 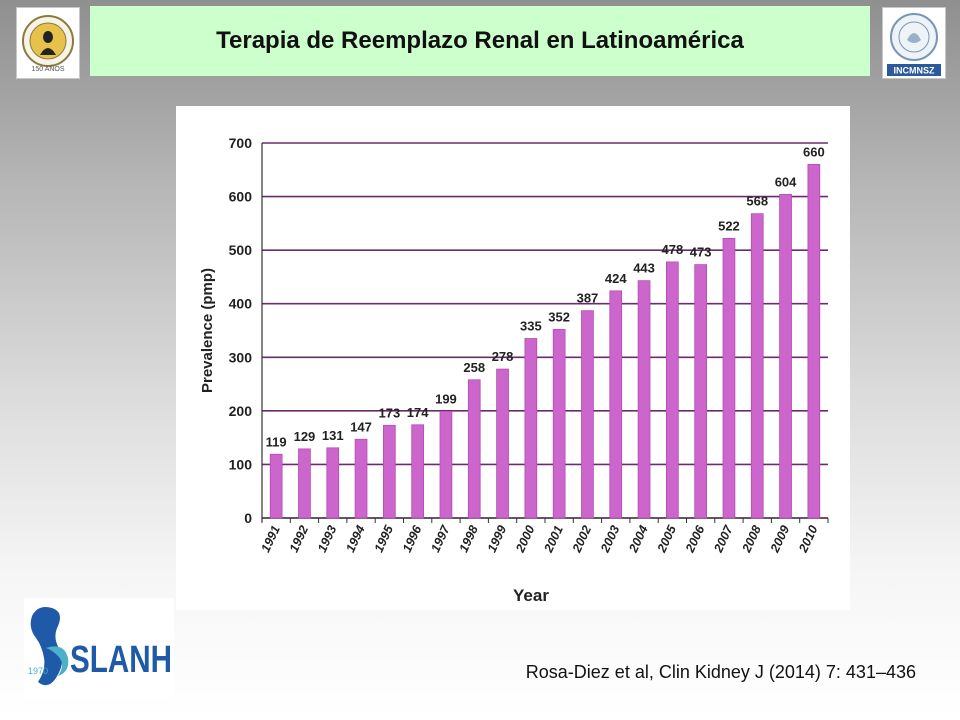 What do you see at coordinates (440, 538) in the screenshot?
I see `x-tick-label: 1997` at bounding box center [440, 538].